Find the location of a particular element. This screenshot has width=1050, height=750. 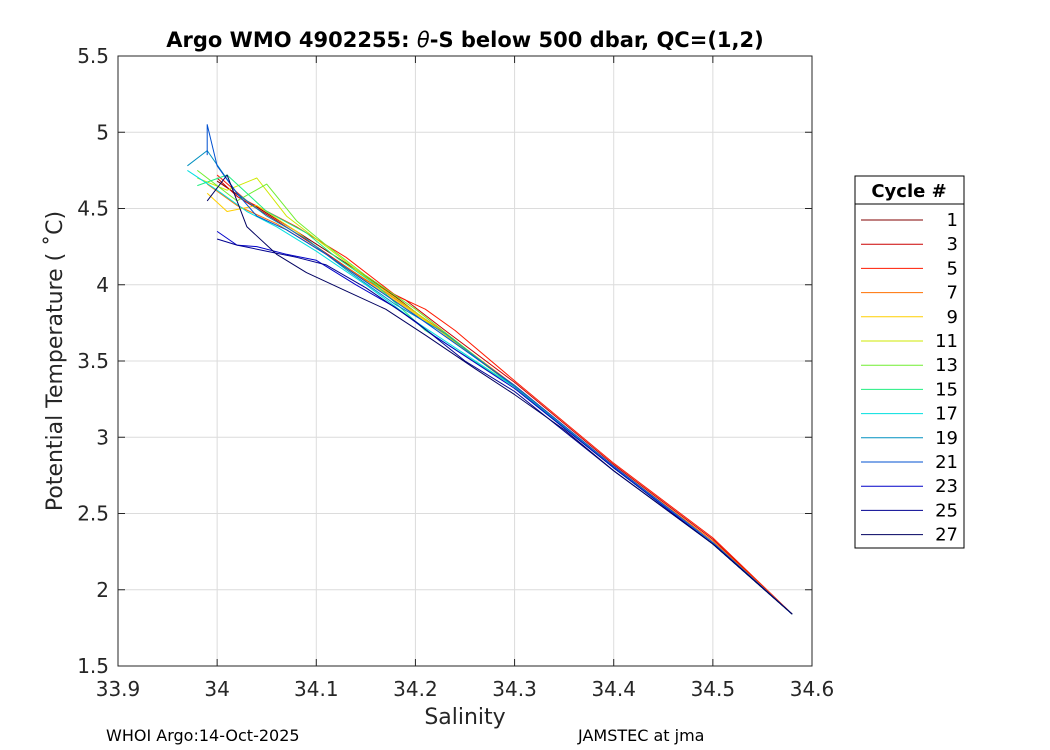

legend-title: Cycle # is located at coordinates (908, 191).